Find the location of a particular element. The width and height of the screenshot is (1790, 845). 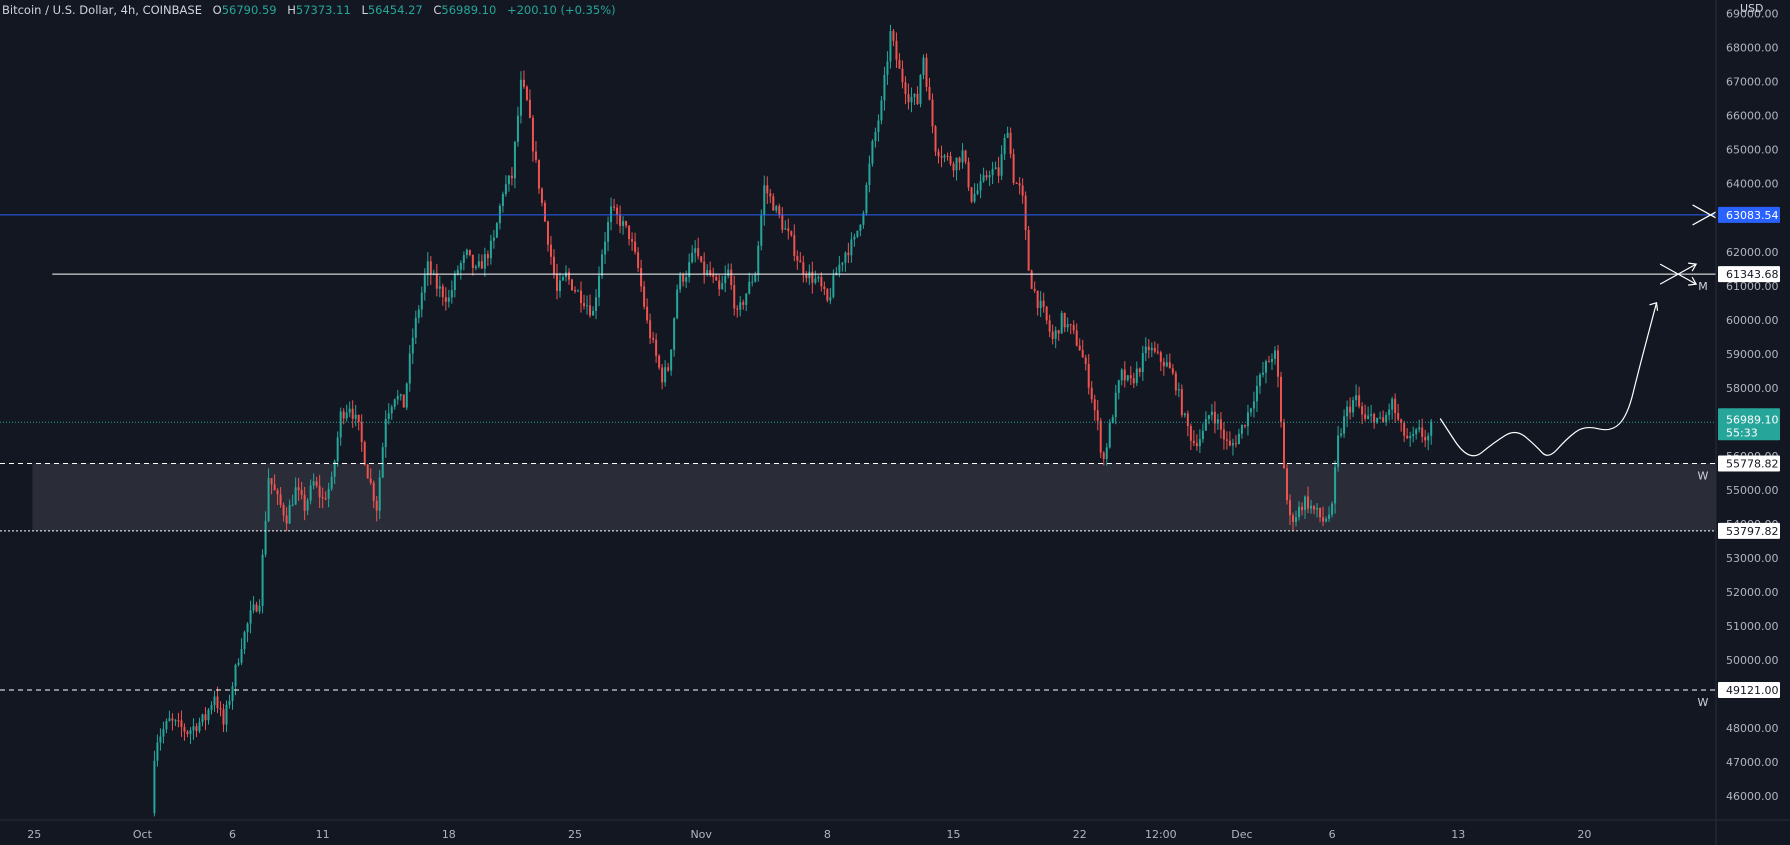

x-tick-label: 20 is located at coordinates (1584, 834).